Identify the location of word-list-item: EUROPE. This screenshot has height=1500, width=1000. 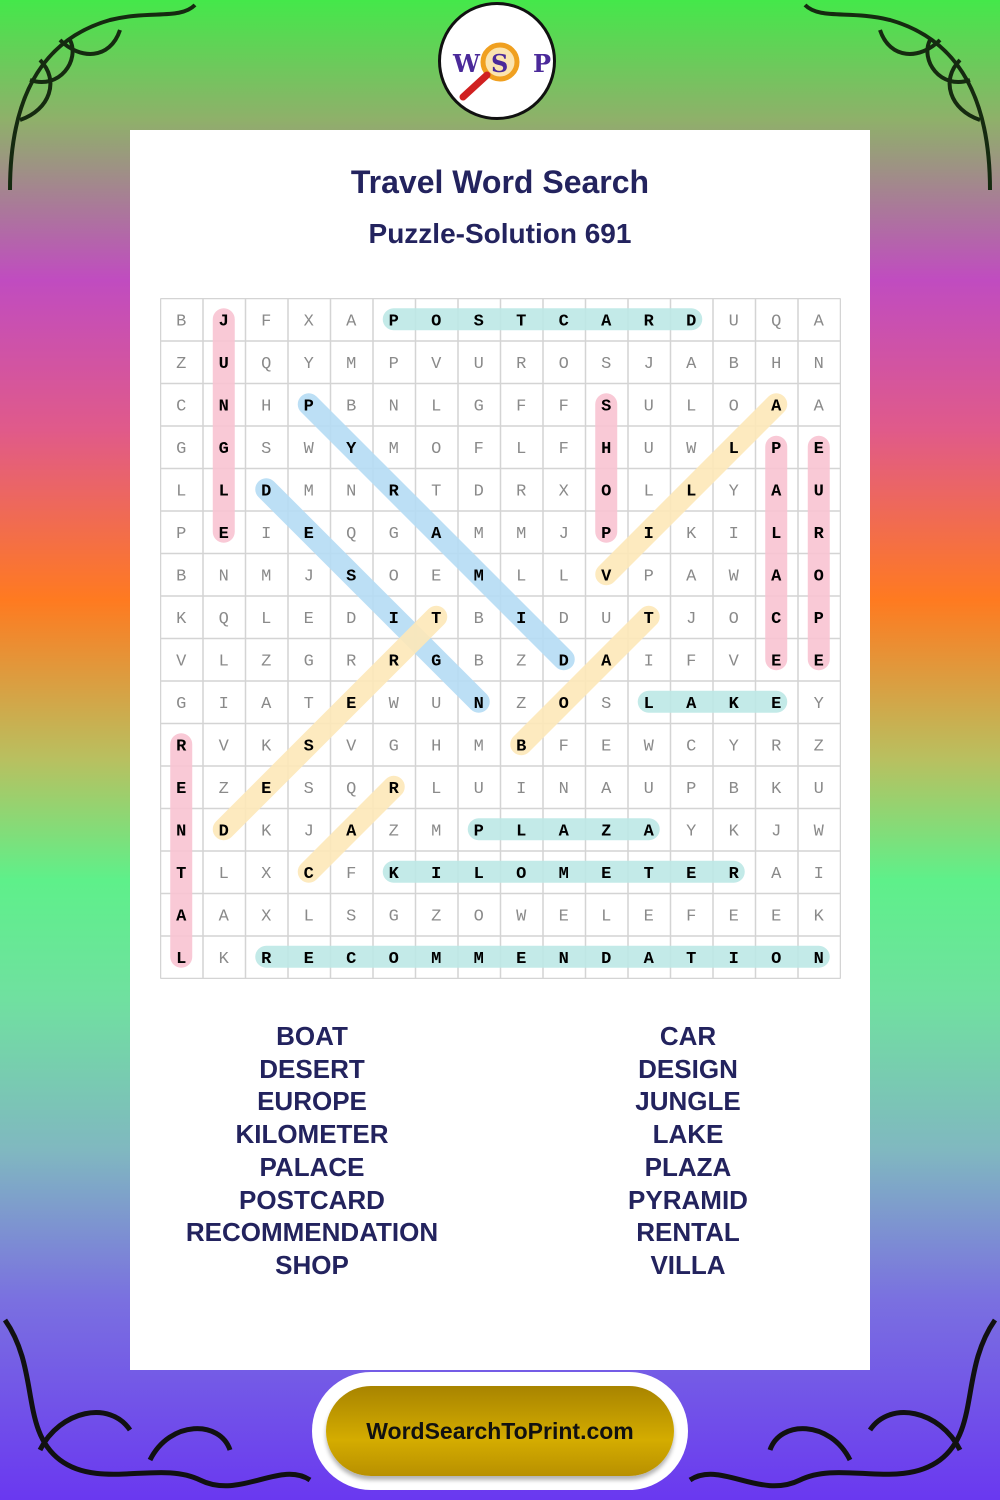
(312, 1101).